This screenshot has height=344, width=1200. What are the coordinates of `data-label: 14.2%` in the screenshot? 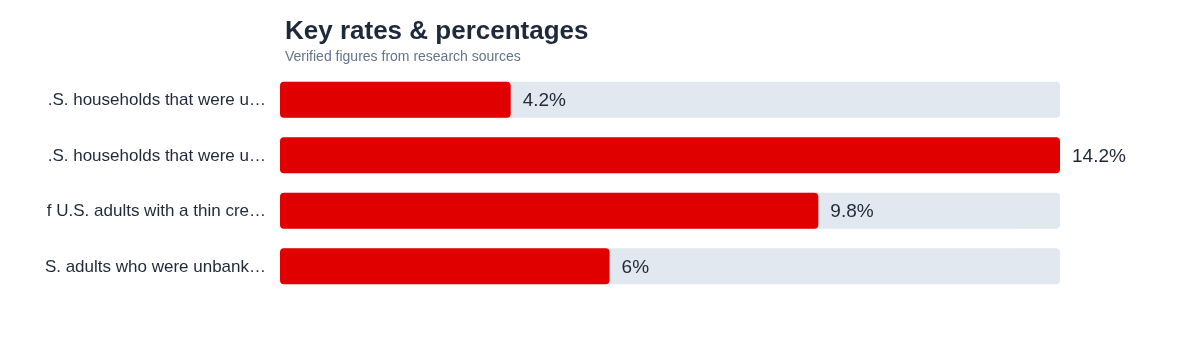 It's located at (1099, 155).